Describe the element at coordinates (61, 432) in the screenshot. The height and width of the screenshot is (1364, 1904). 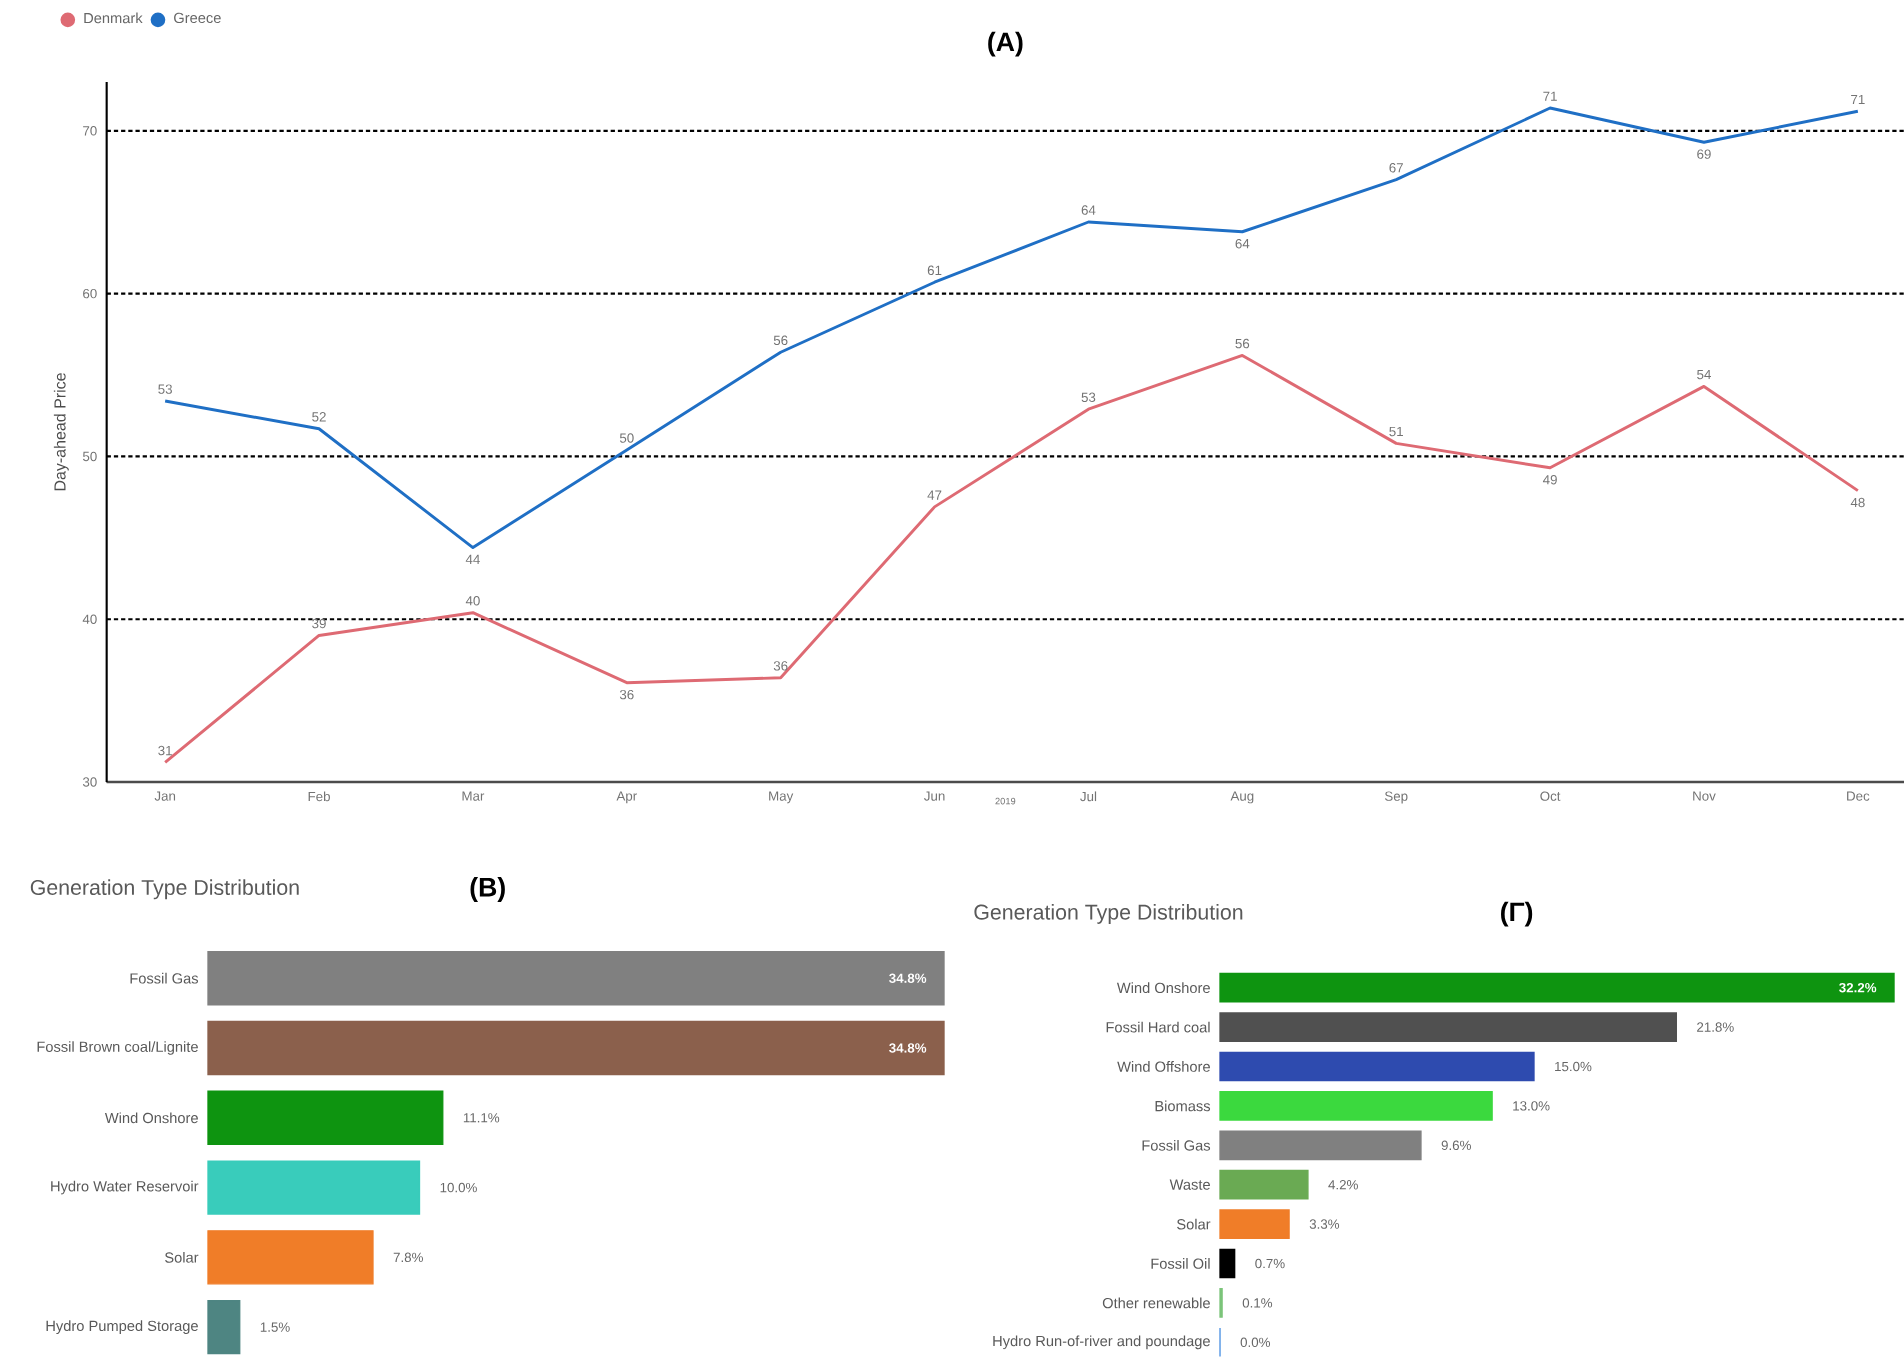
I see `y-axis-title: Day-ahead Price` at that location.